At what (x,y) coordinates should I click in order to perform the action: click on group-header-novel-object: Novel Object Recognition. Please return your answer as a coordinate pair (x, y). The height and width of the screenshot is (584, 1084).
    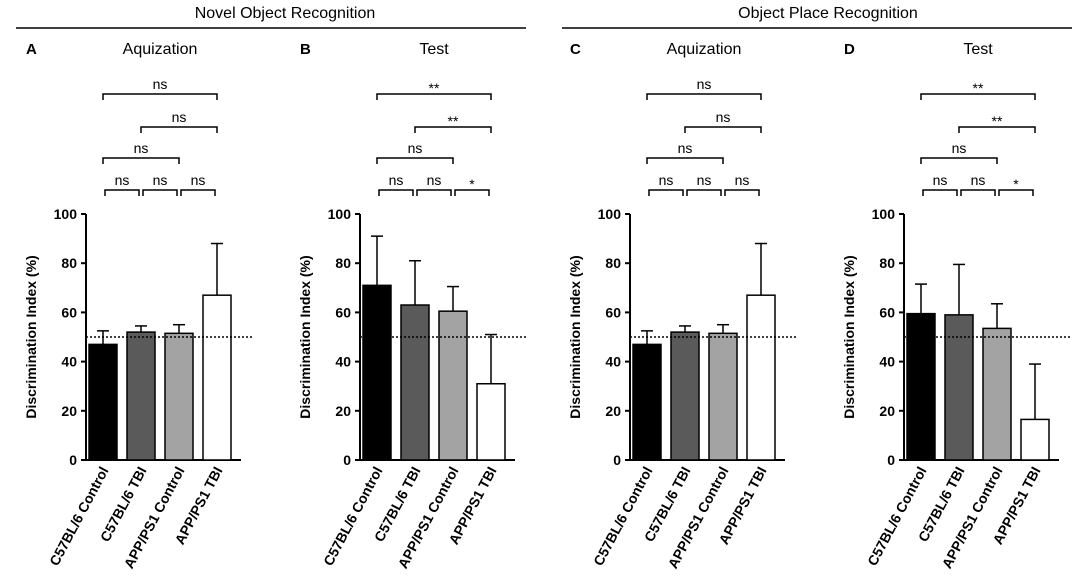
    Looking at the image, I should click on (271, 17).